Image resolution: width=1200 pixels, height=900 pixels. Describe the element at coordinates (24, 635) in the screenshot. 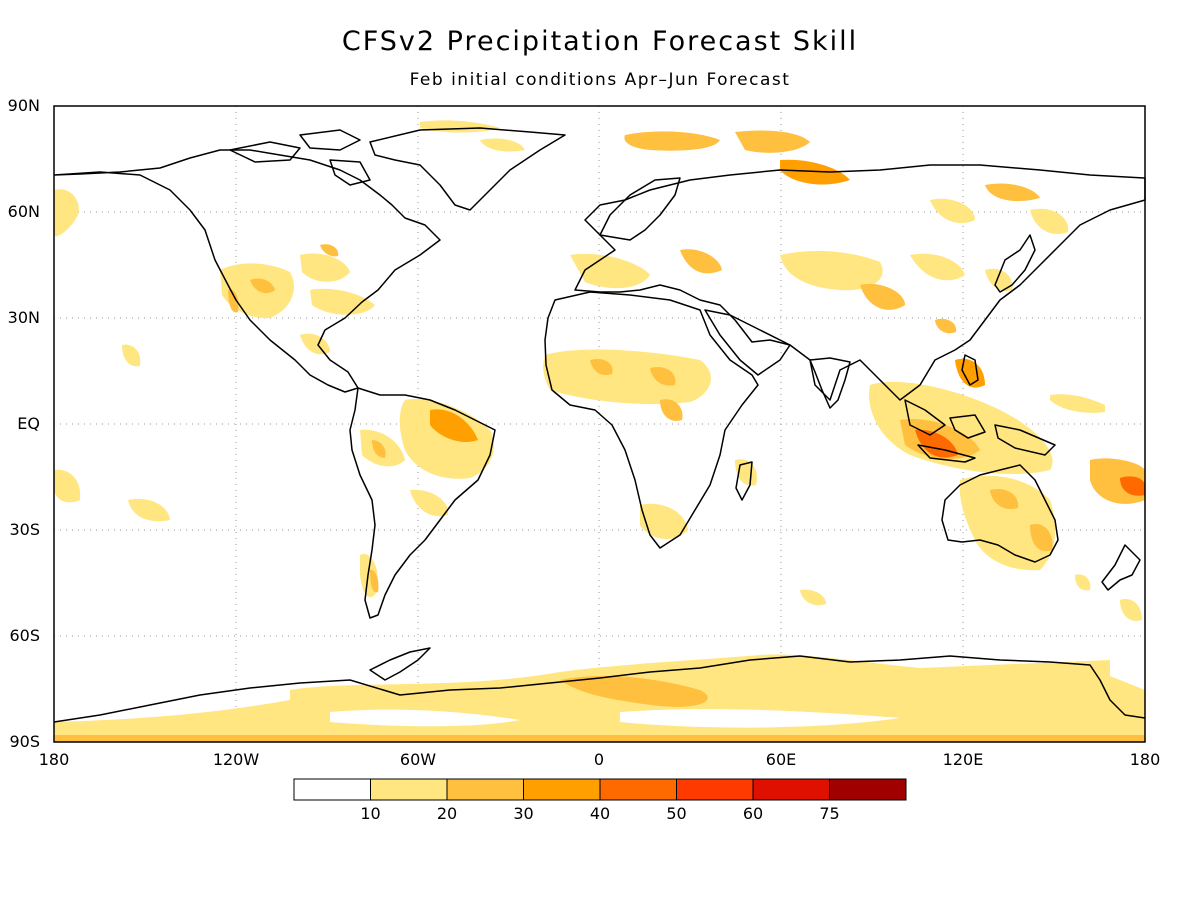

I see `lat-label-60s: 60S` at that location.